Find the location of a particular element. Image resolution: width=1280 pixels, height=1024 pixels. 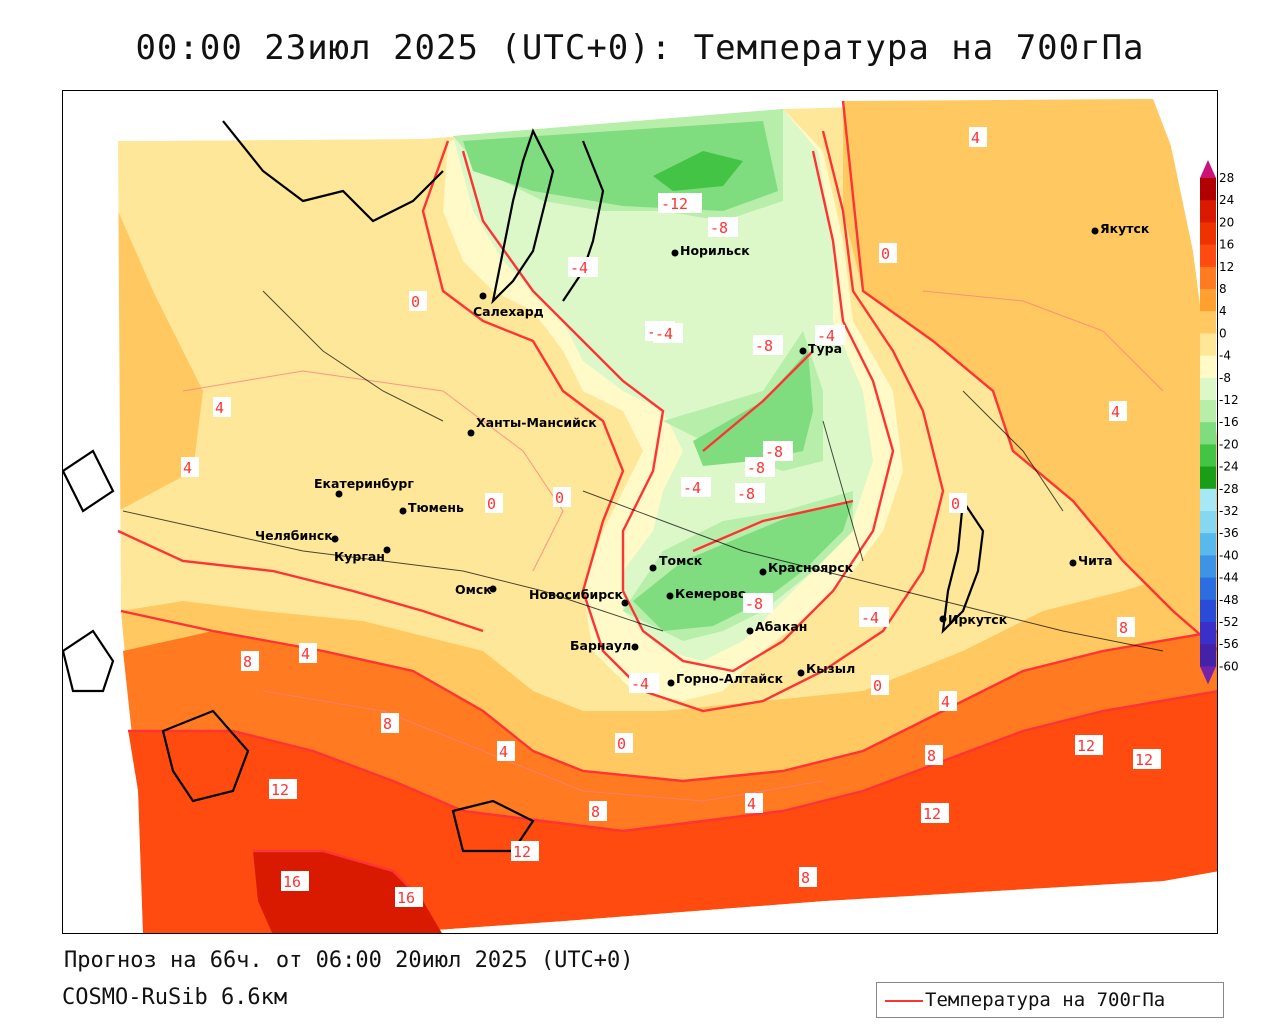

scale-tick-label: -24 is located at coordinates (1229, 467).